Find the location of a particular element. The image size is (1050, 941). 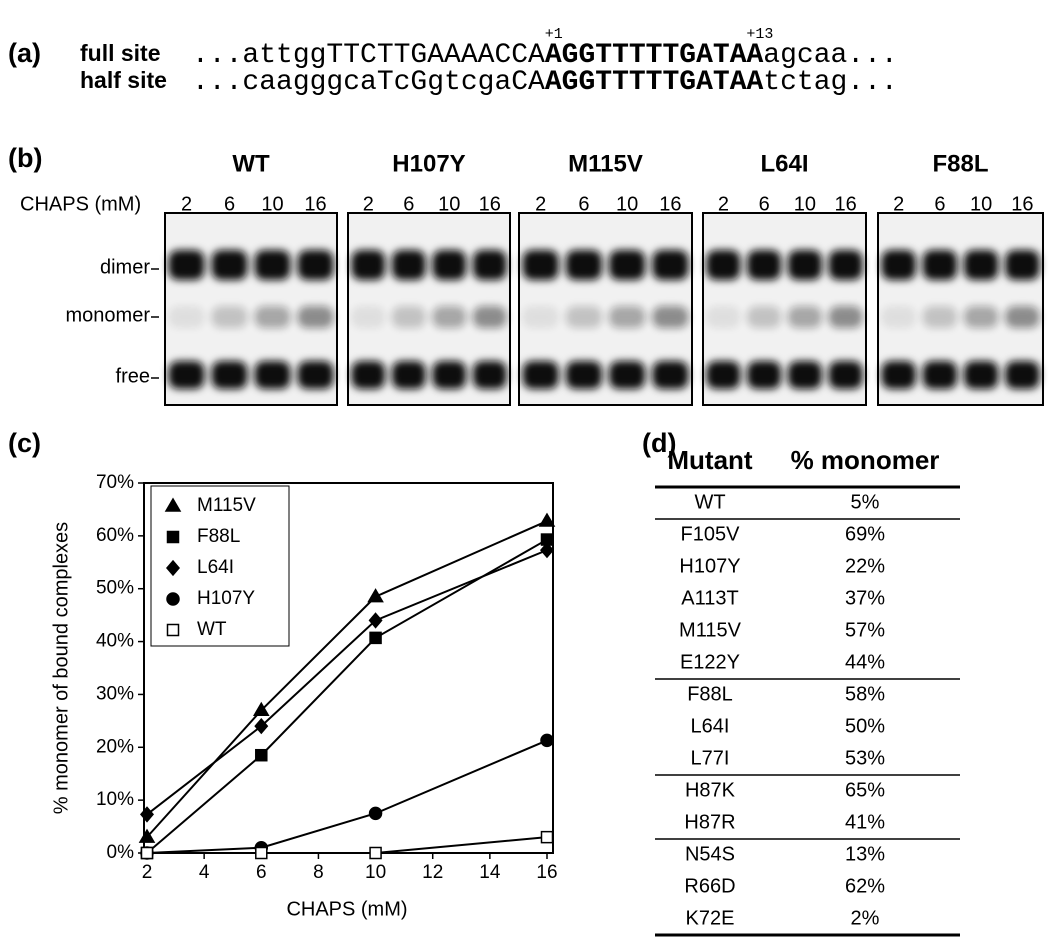

table-header: % monomer is located at coordinates (865, 460).